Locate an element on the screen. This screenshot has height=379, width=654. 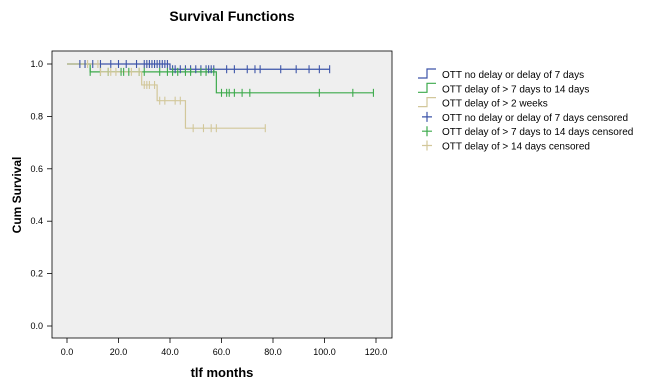
y-tick-label: 1.0 is located at coordinates (36, 64).